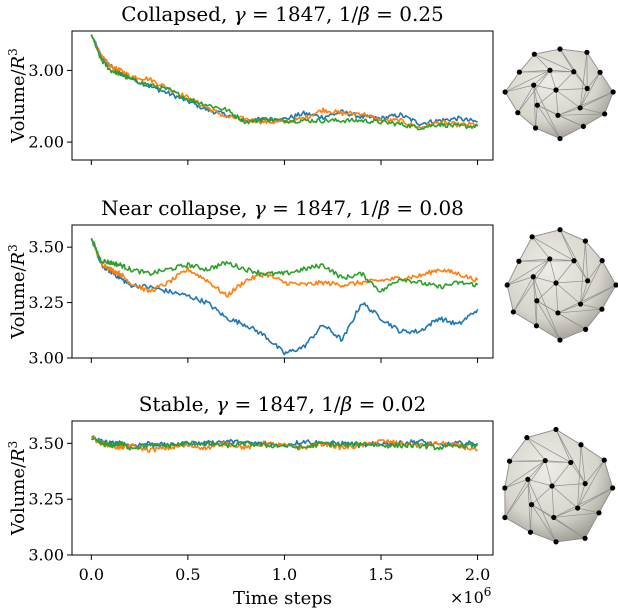 This screenshot has height=614, width=618. Describe the element at coordinates (46, 302) in the screenshot. I see `y-tick-label: 3.25` at that location.